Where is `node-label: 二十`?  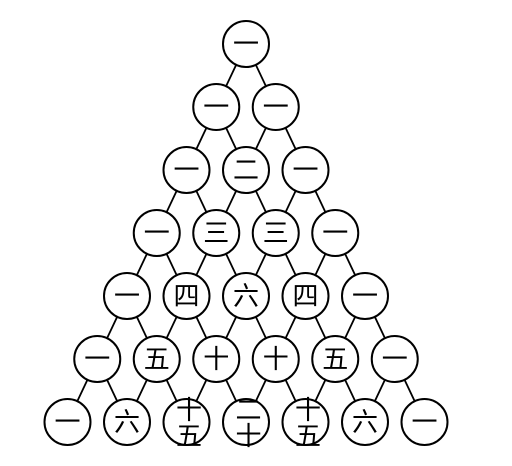
node-label: 二十 is located at coordinates (246, 422).